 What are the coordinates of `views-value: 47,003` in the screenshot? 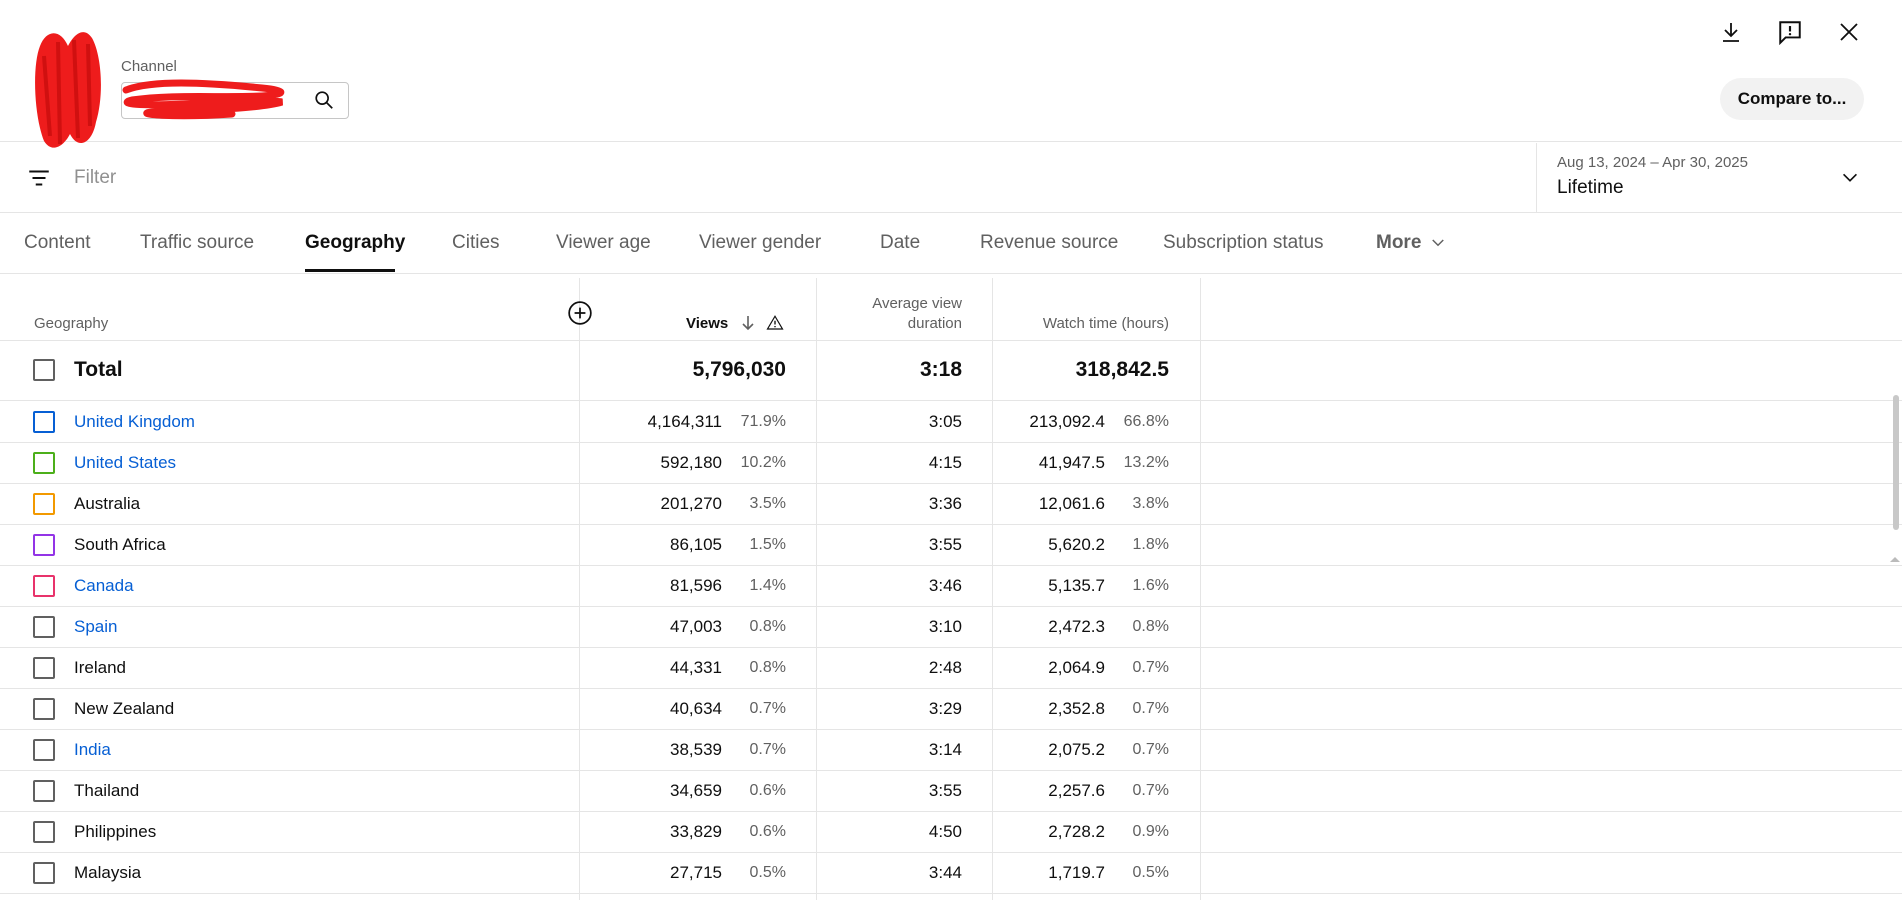 It's located at (696, 626).